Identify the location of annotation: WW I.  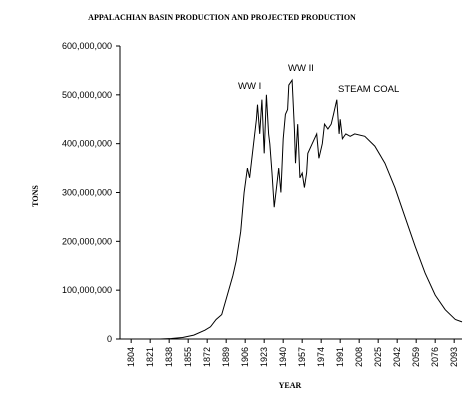
(249, 86).